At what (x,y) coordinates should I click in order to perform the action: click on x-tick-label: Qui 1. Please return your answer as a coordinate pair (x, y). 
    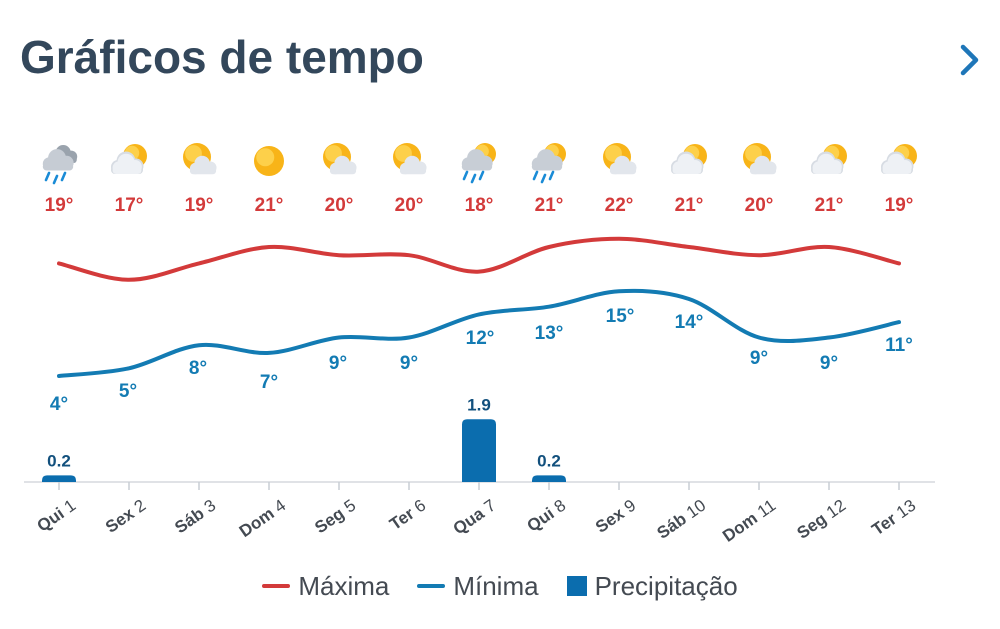
    Looking at the image, I should click on (57, 516).